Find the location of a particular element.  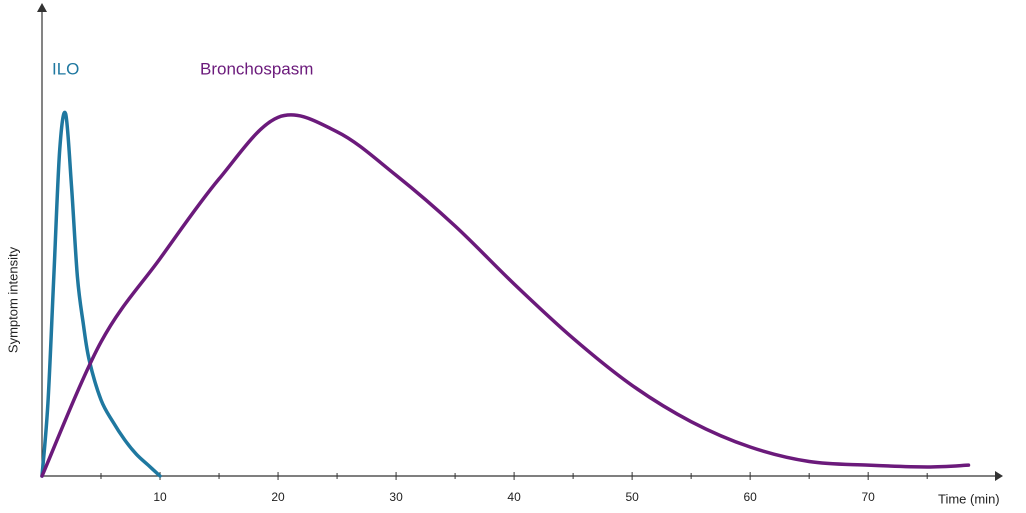

x-tick-label: 60 is located at coordinates (750, 497).